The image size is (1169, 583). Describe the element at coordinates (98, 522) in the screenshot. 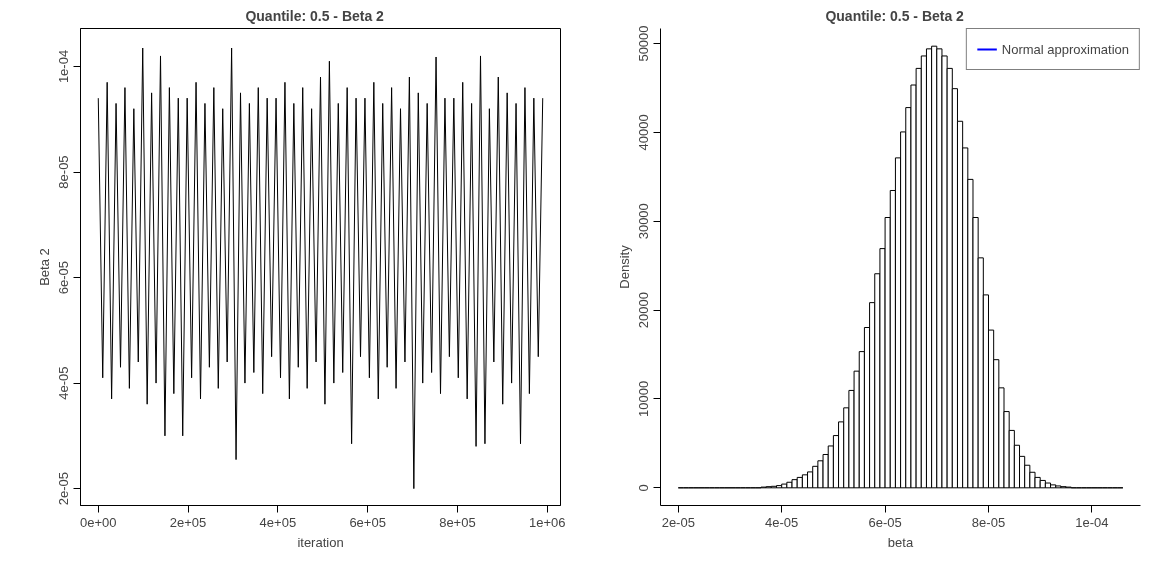

I see `x-tick-label: 0e+00` at that location.